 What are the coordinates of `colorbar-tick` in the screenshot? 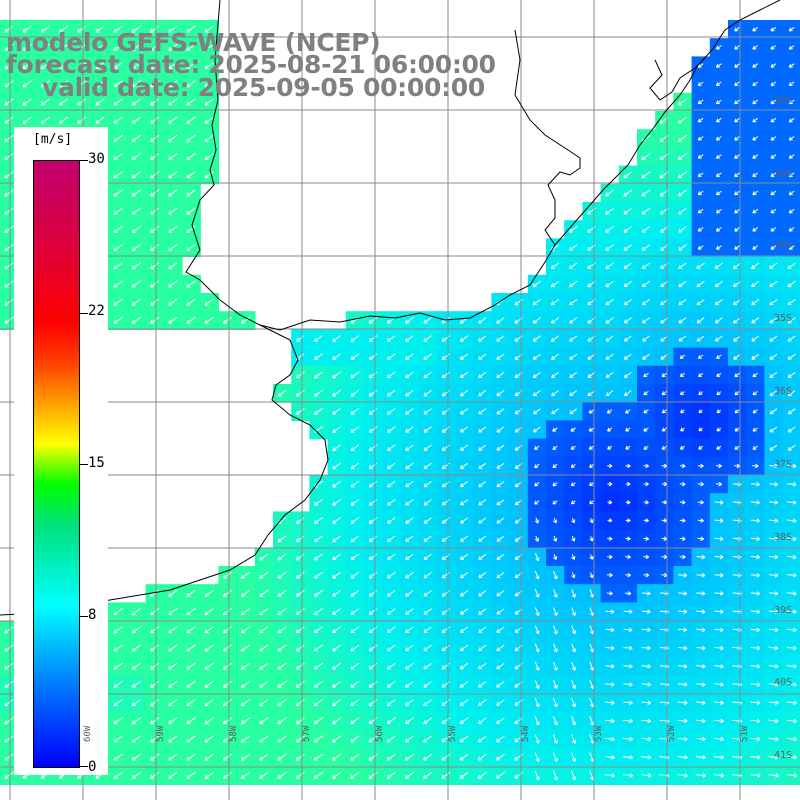 It's located at (84, 313).